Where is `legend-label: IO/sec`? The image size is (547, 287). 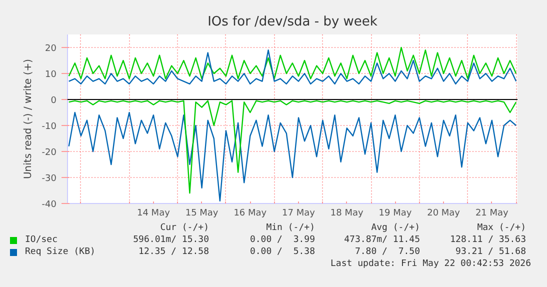
legend-label: IO/sec is located at coordinates (41, 240).